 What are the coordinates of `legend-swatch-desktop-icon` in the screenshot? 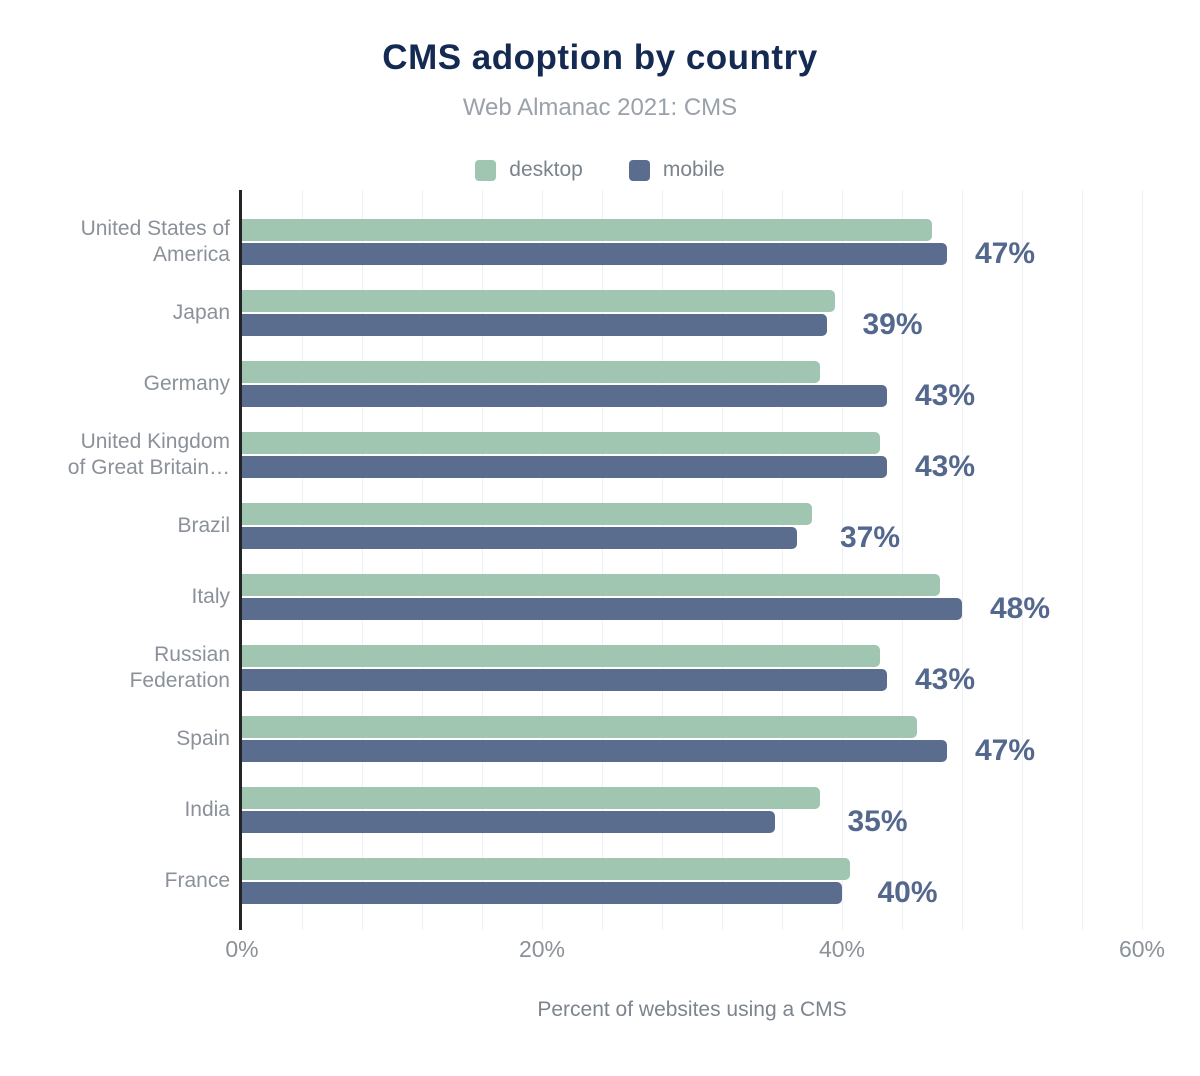 It's located at (486, 170).